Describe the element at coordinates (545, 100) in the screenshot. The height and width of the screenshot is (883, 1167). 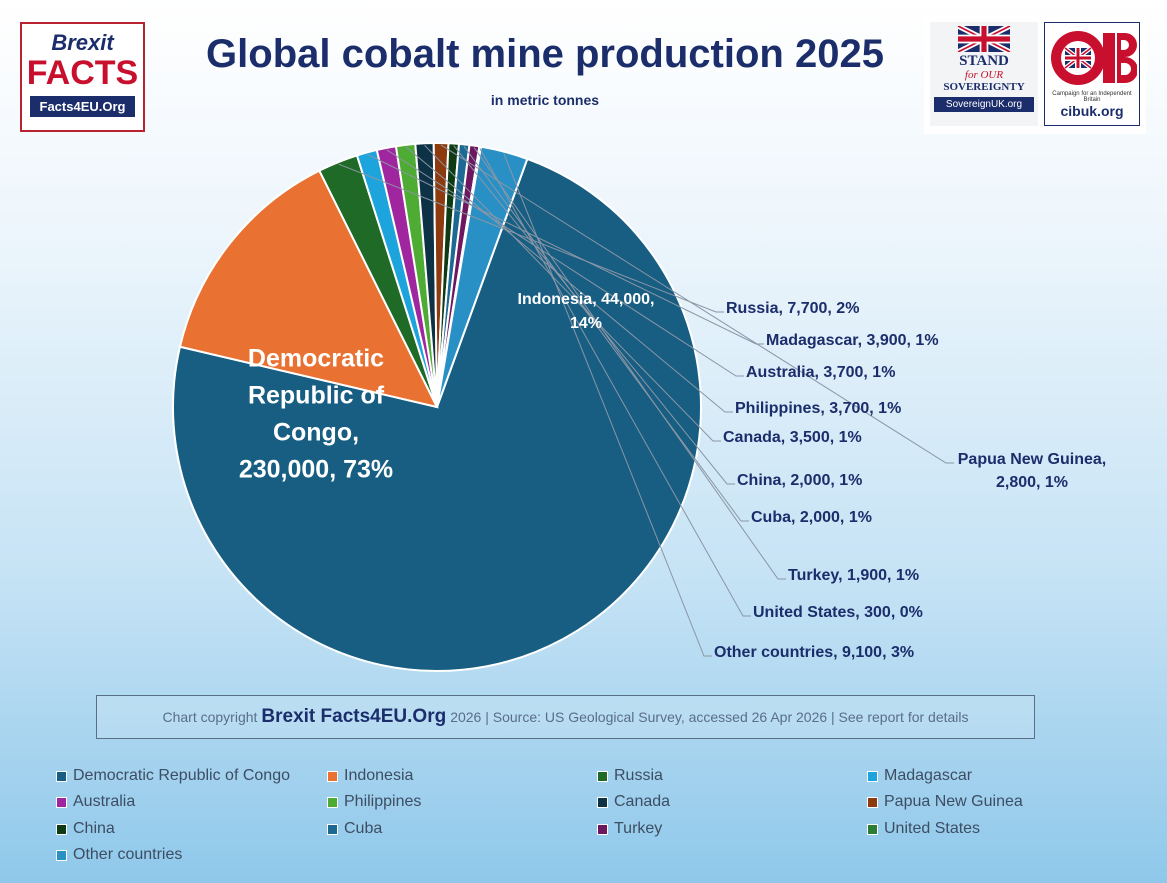
I see `chart-subtitle: in metric tonnes` at that location.